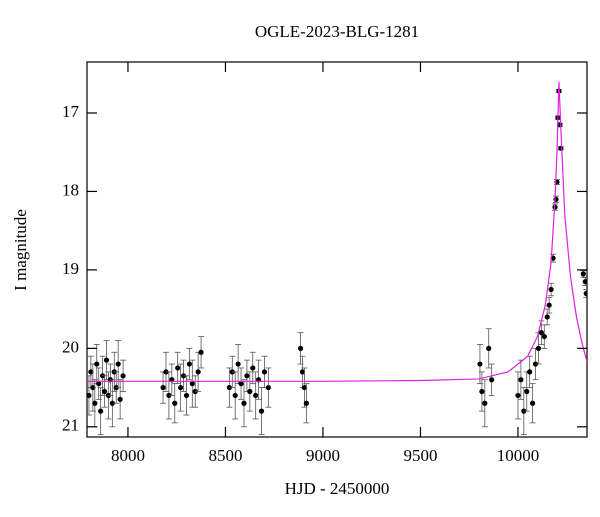  I want to click on y-axis-label: I magnitude, so click(20, 250).